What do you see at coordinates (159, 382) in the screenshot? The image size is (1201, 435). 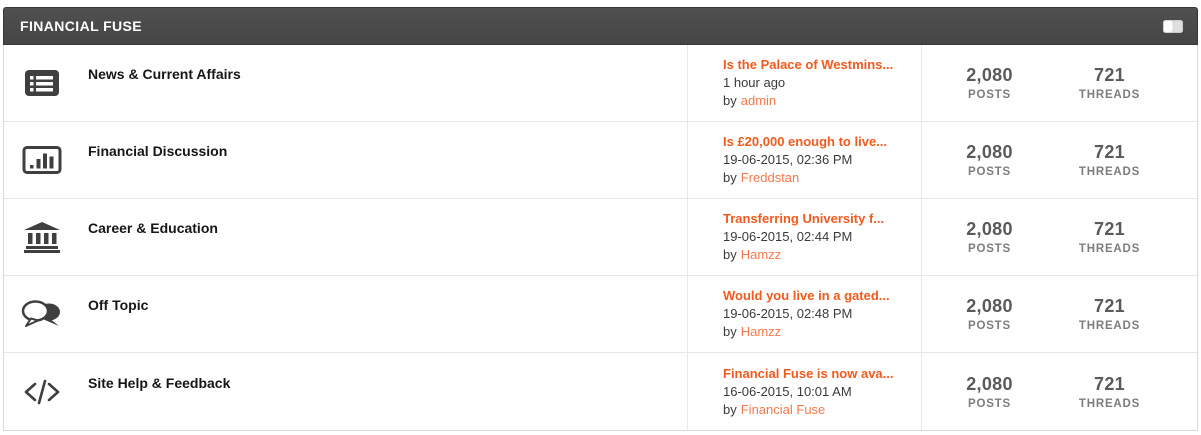 I see `category-link: Site Help & Feedback` at bounding box center [159, 382].